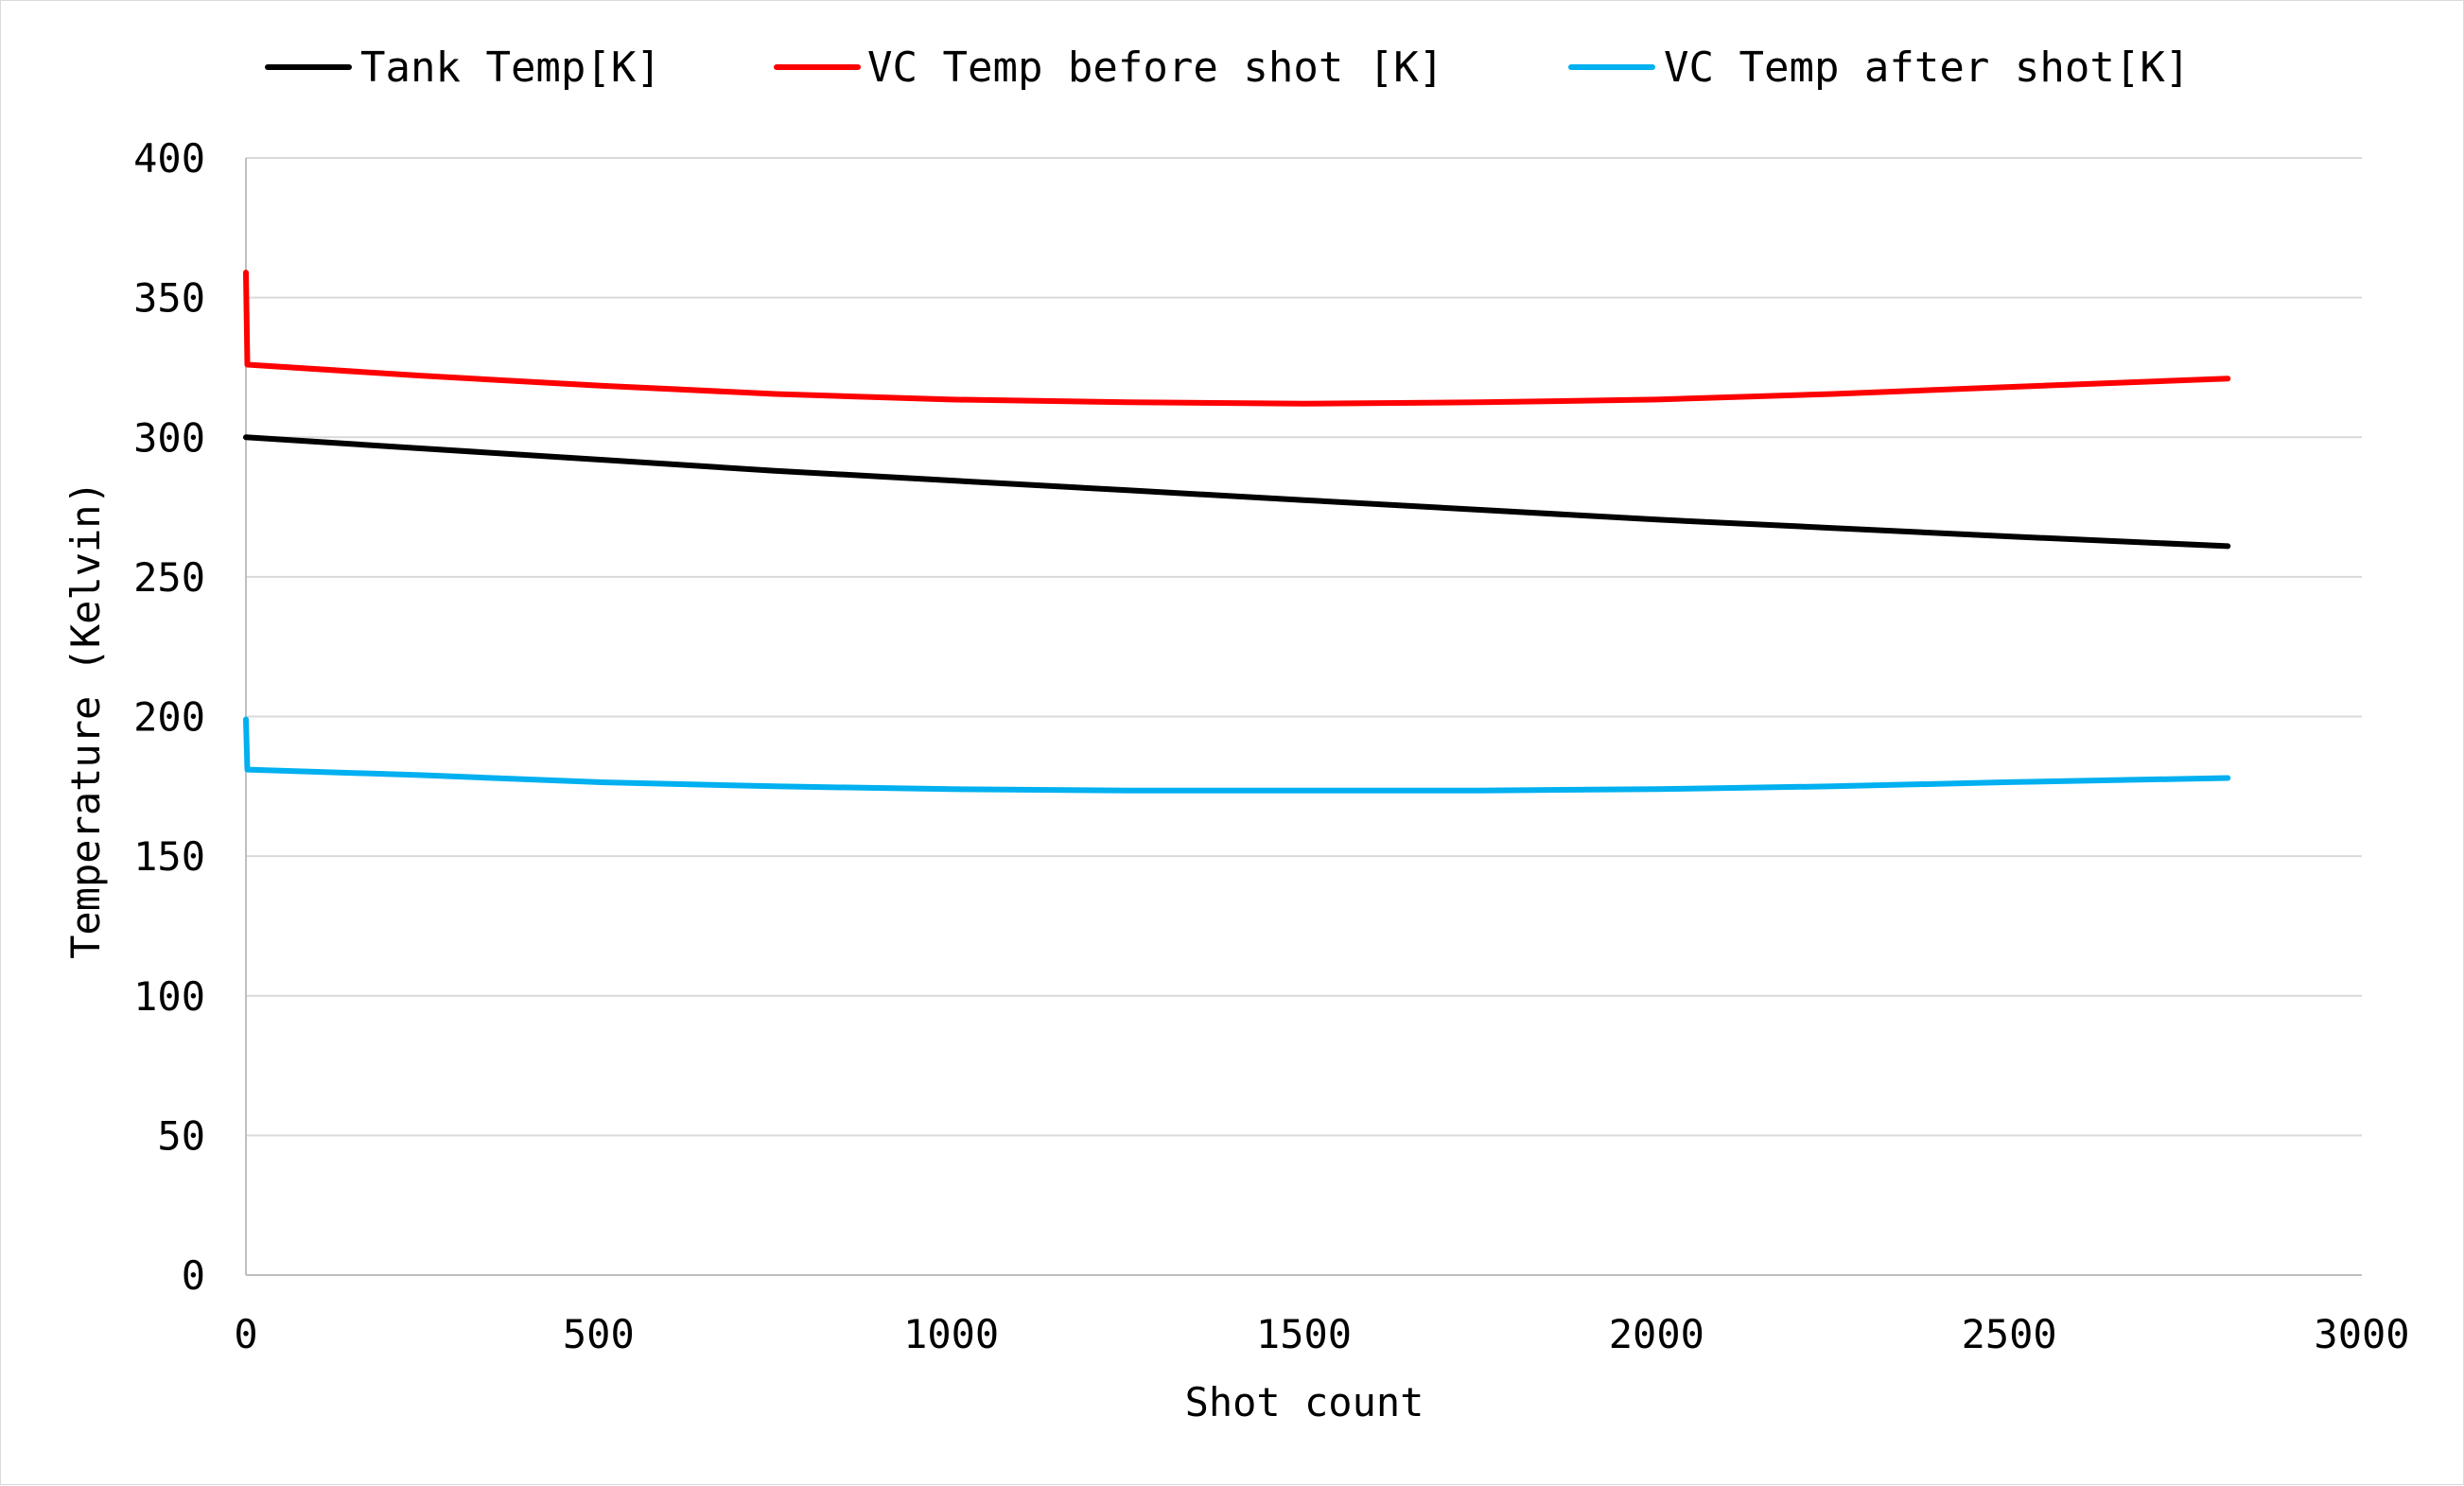 Image resolution: width=2464 pixels, height=1486 pixels. I want to click on x-tick-label: 0, so click(246, 1334).